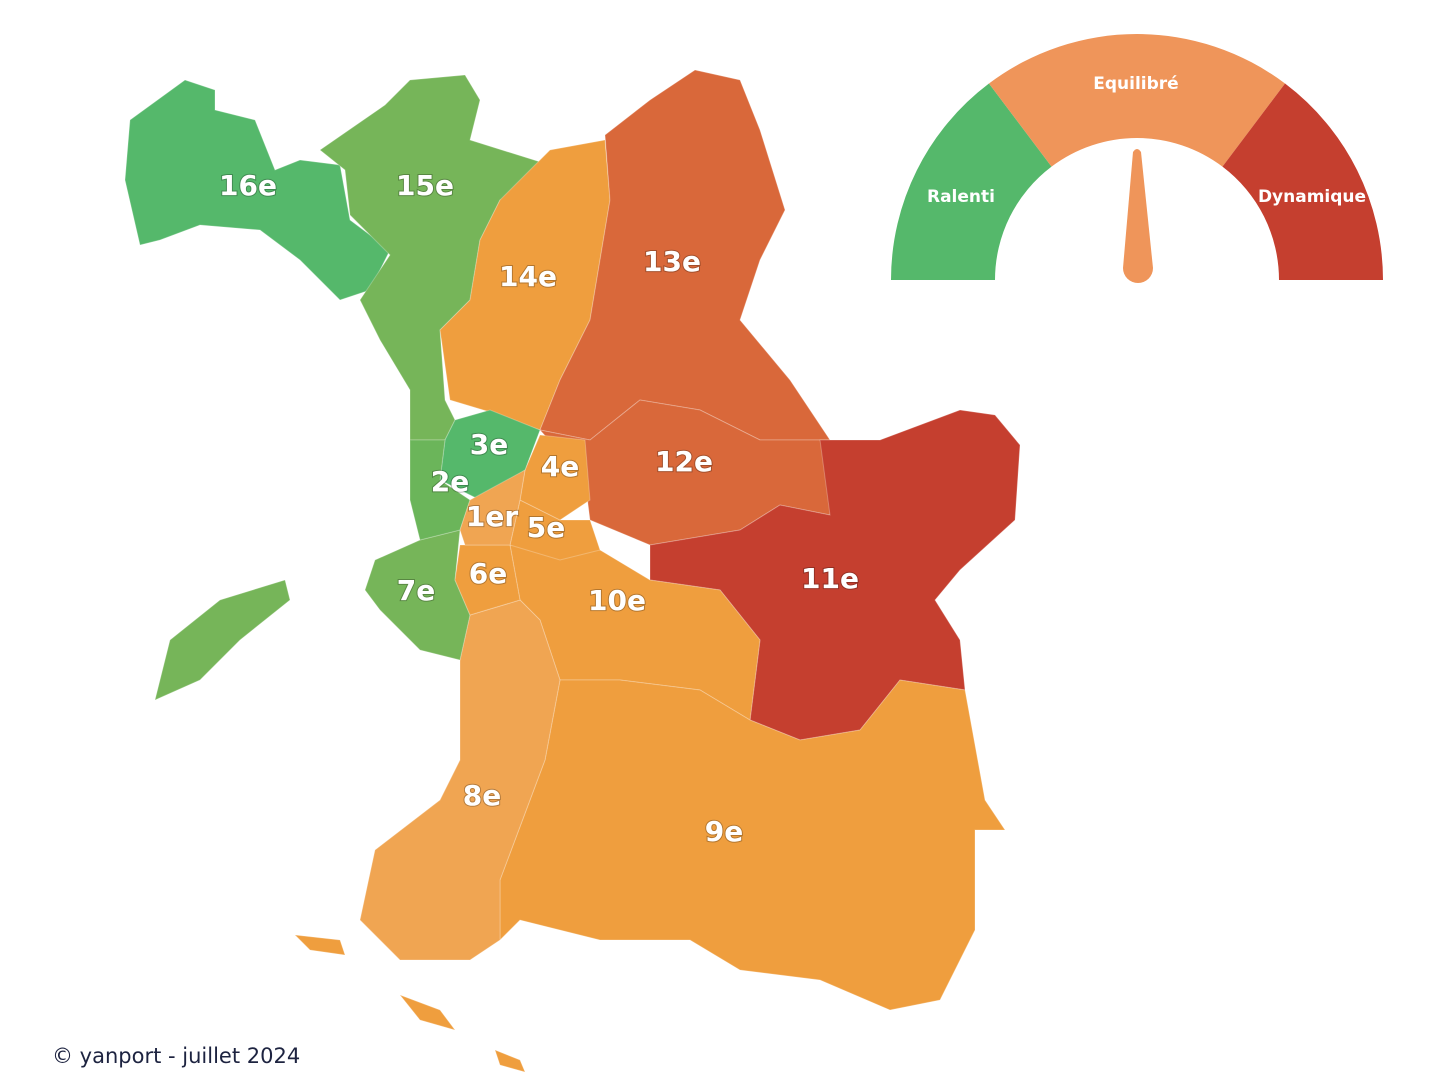 This screenshot has height=1080, width=1446. I want to click on district-label: 1er, so click(492, 516).